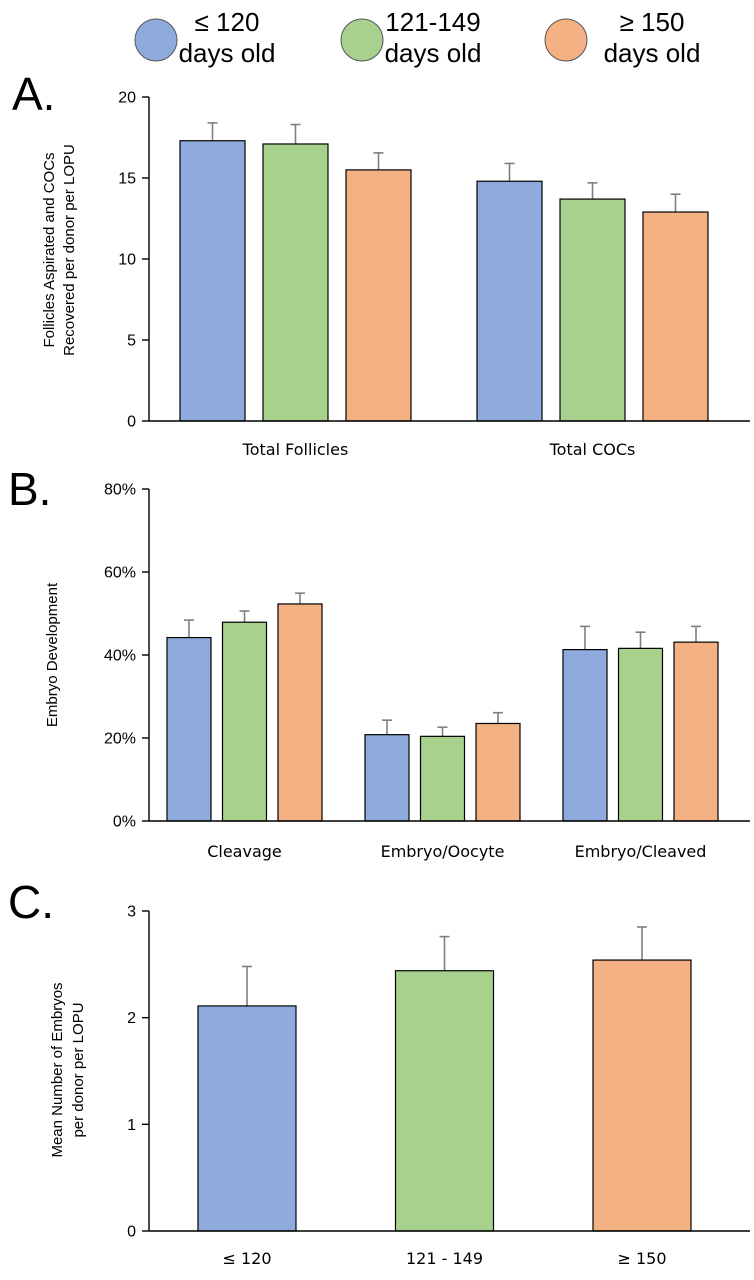 This screenshot has width=754, height=1280. Describe the element at coordinates (244, 851) in the screenshot. I see `category-label-cleavage: Cleavage` at that location.